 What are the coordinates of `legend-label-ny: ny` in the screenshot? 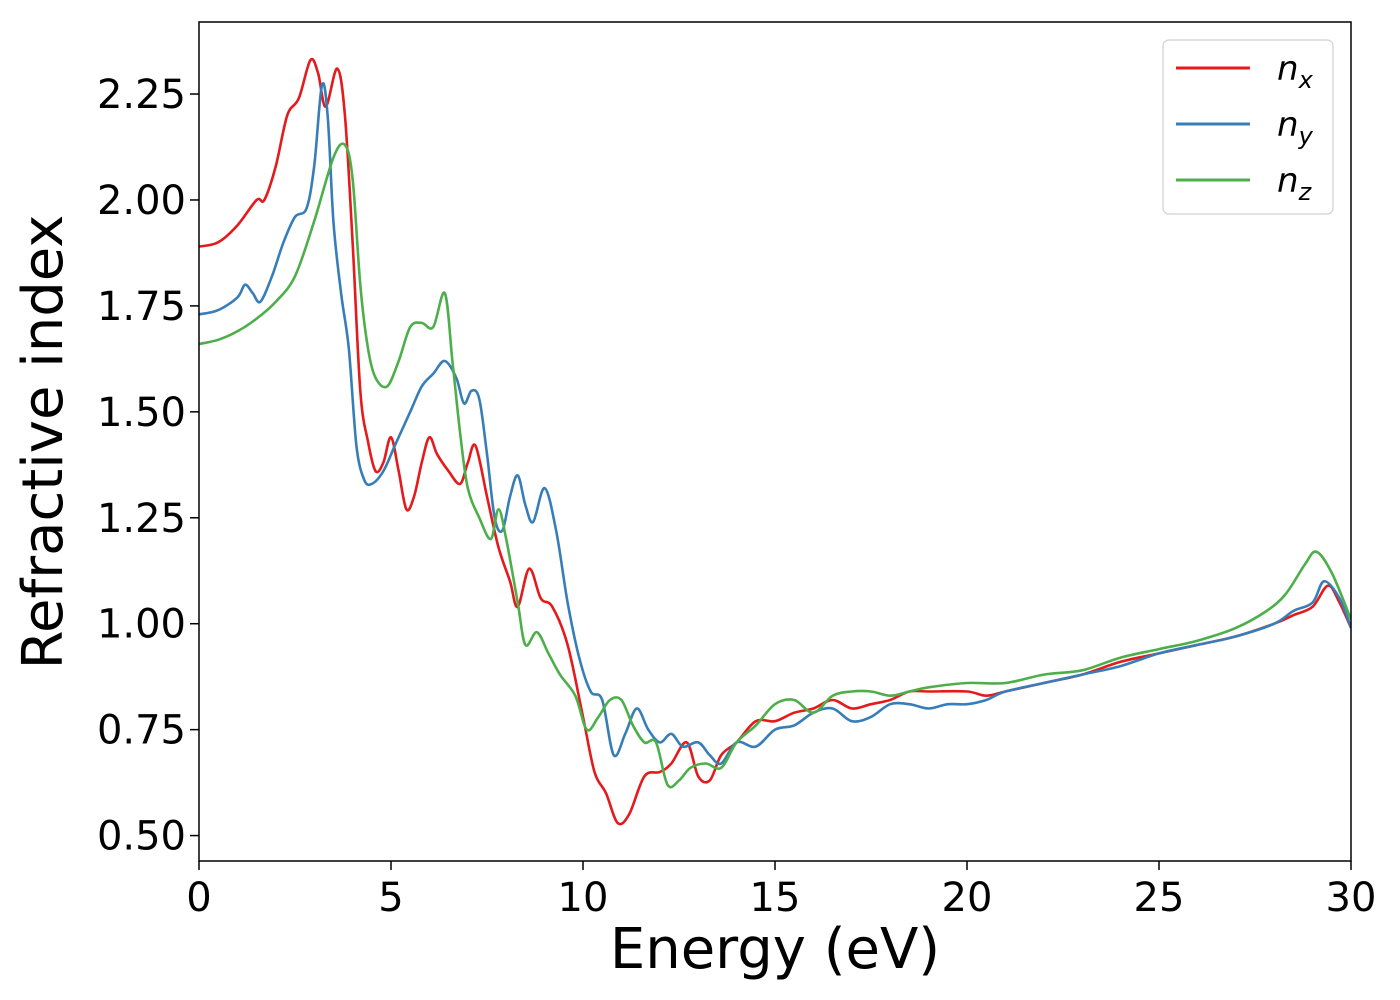 It's located at (1295, 127).